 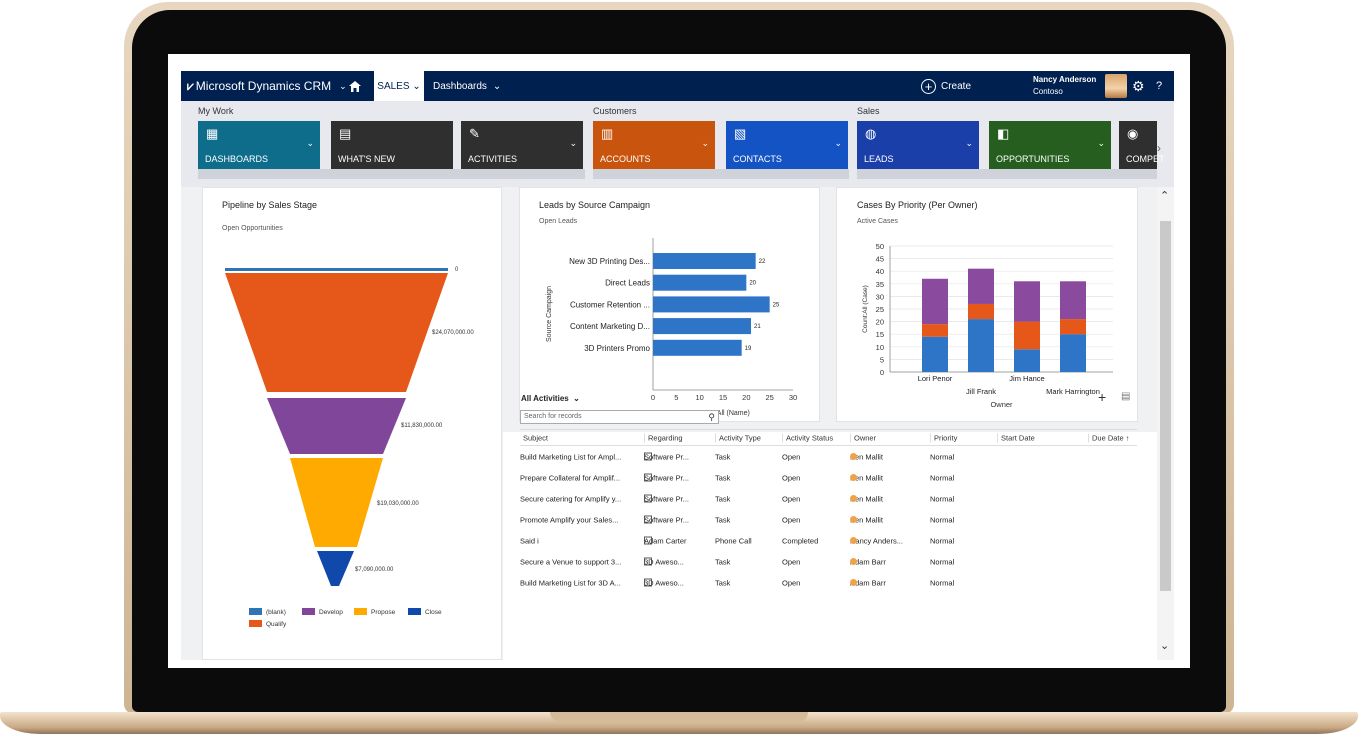 What do you see at coordinates (963, 437) in the screenshot?
I see `grid-column-header: Priority` at bounding box center [963, 437].